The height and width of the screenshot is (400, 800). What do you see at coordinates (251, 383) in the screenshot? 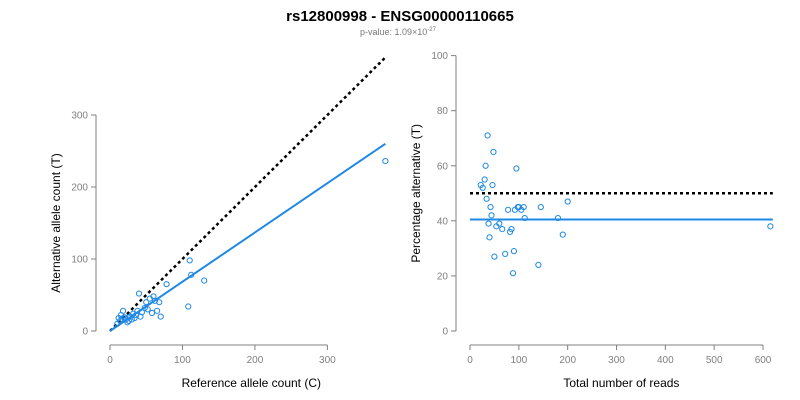
I see `x-axis-label: Reference allele count (C)` at bounding box center [251, 383].